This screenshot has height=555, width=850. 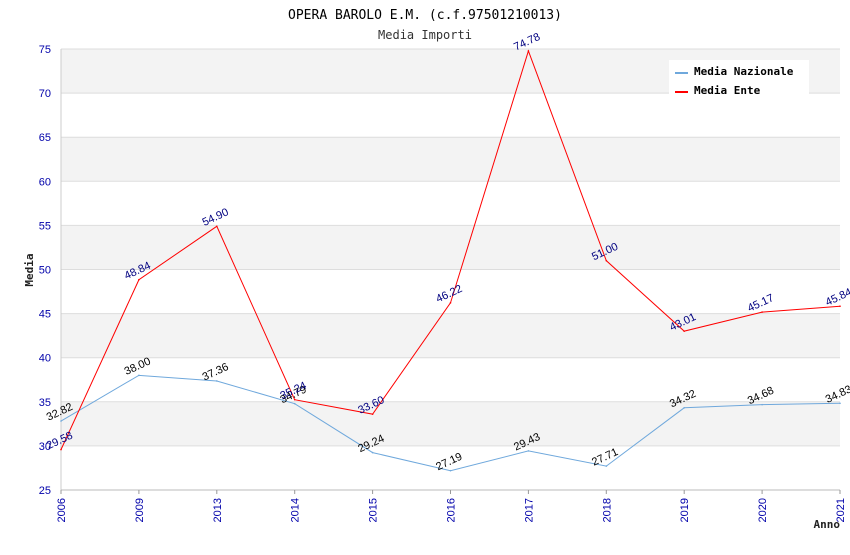 I want to click on x-tick-label: 2017, so click(x=529, y=510).